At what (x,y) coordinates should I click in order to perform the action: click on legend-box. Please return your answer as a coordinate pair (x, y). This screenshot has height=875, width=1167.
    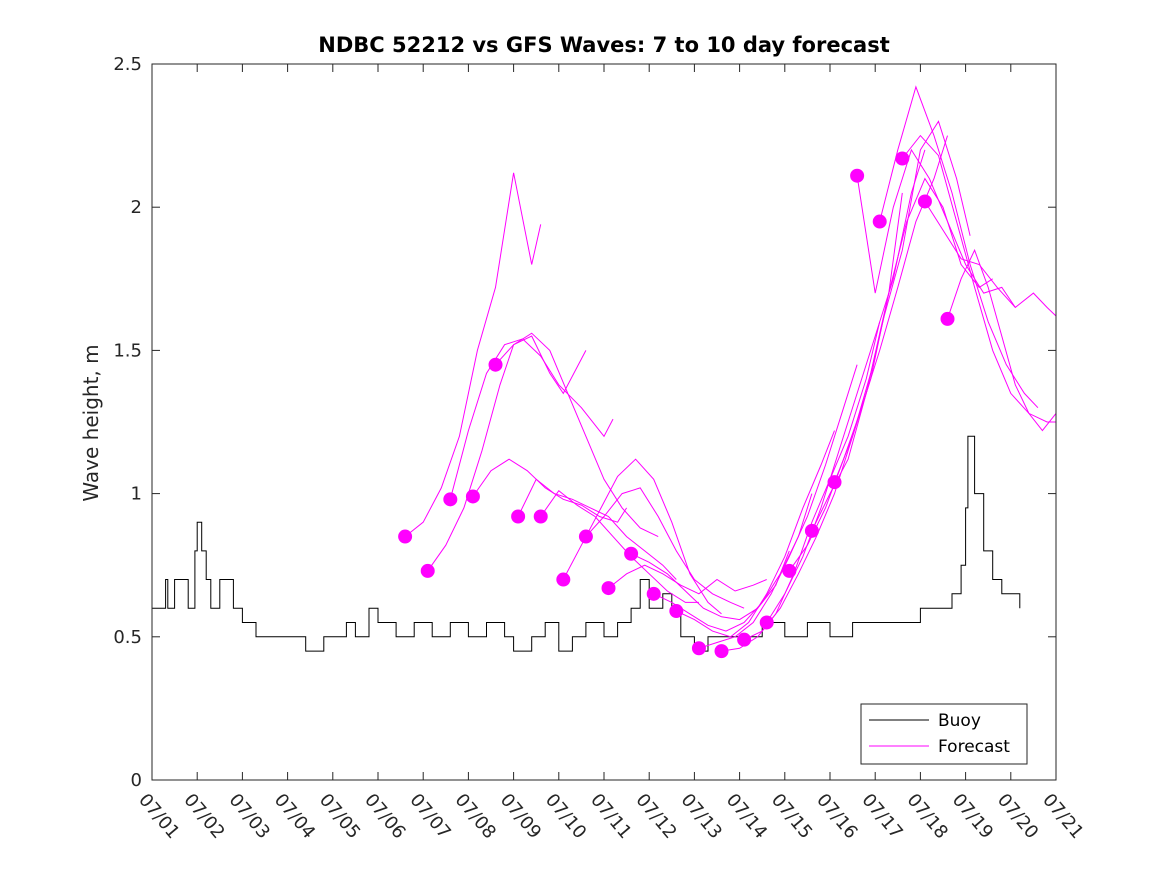
    Looking at the image, I should click on (944, 734).